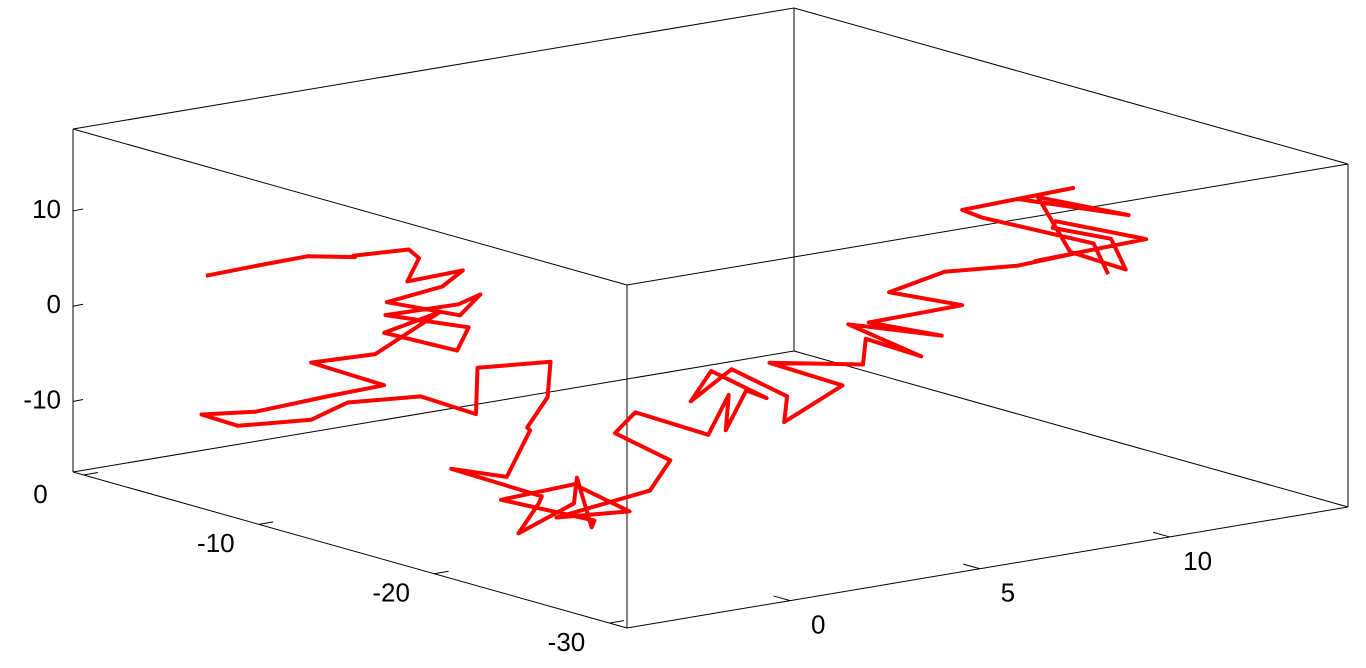 The width and height of the screenshot is (1366, 668). Describe the element at coordinates (46, 209) in the screenshot. I see `z-tick-label: 10` at that location.